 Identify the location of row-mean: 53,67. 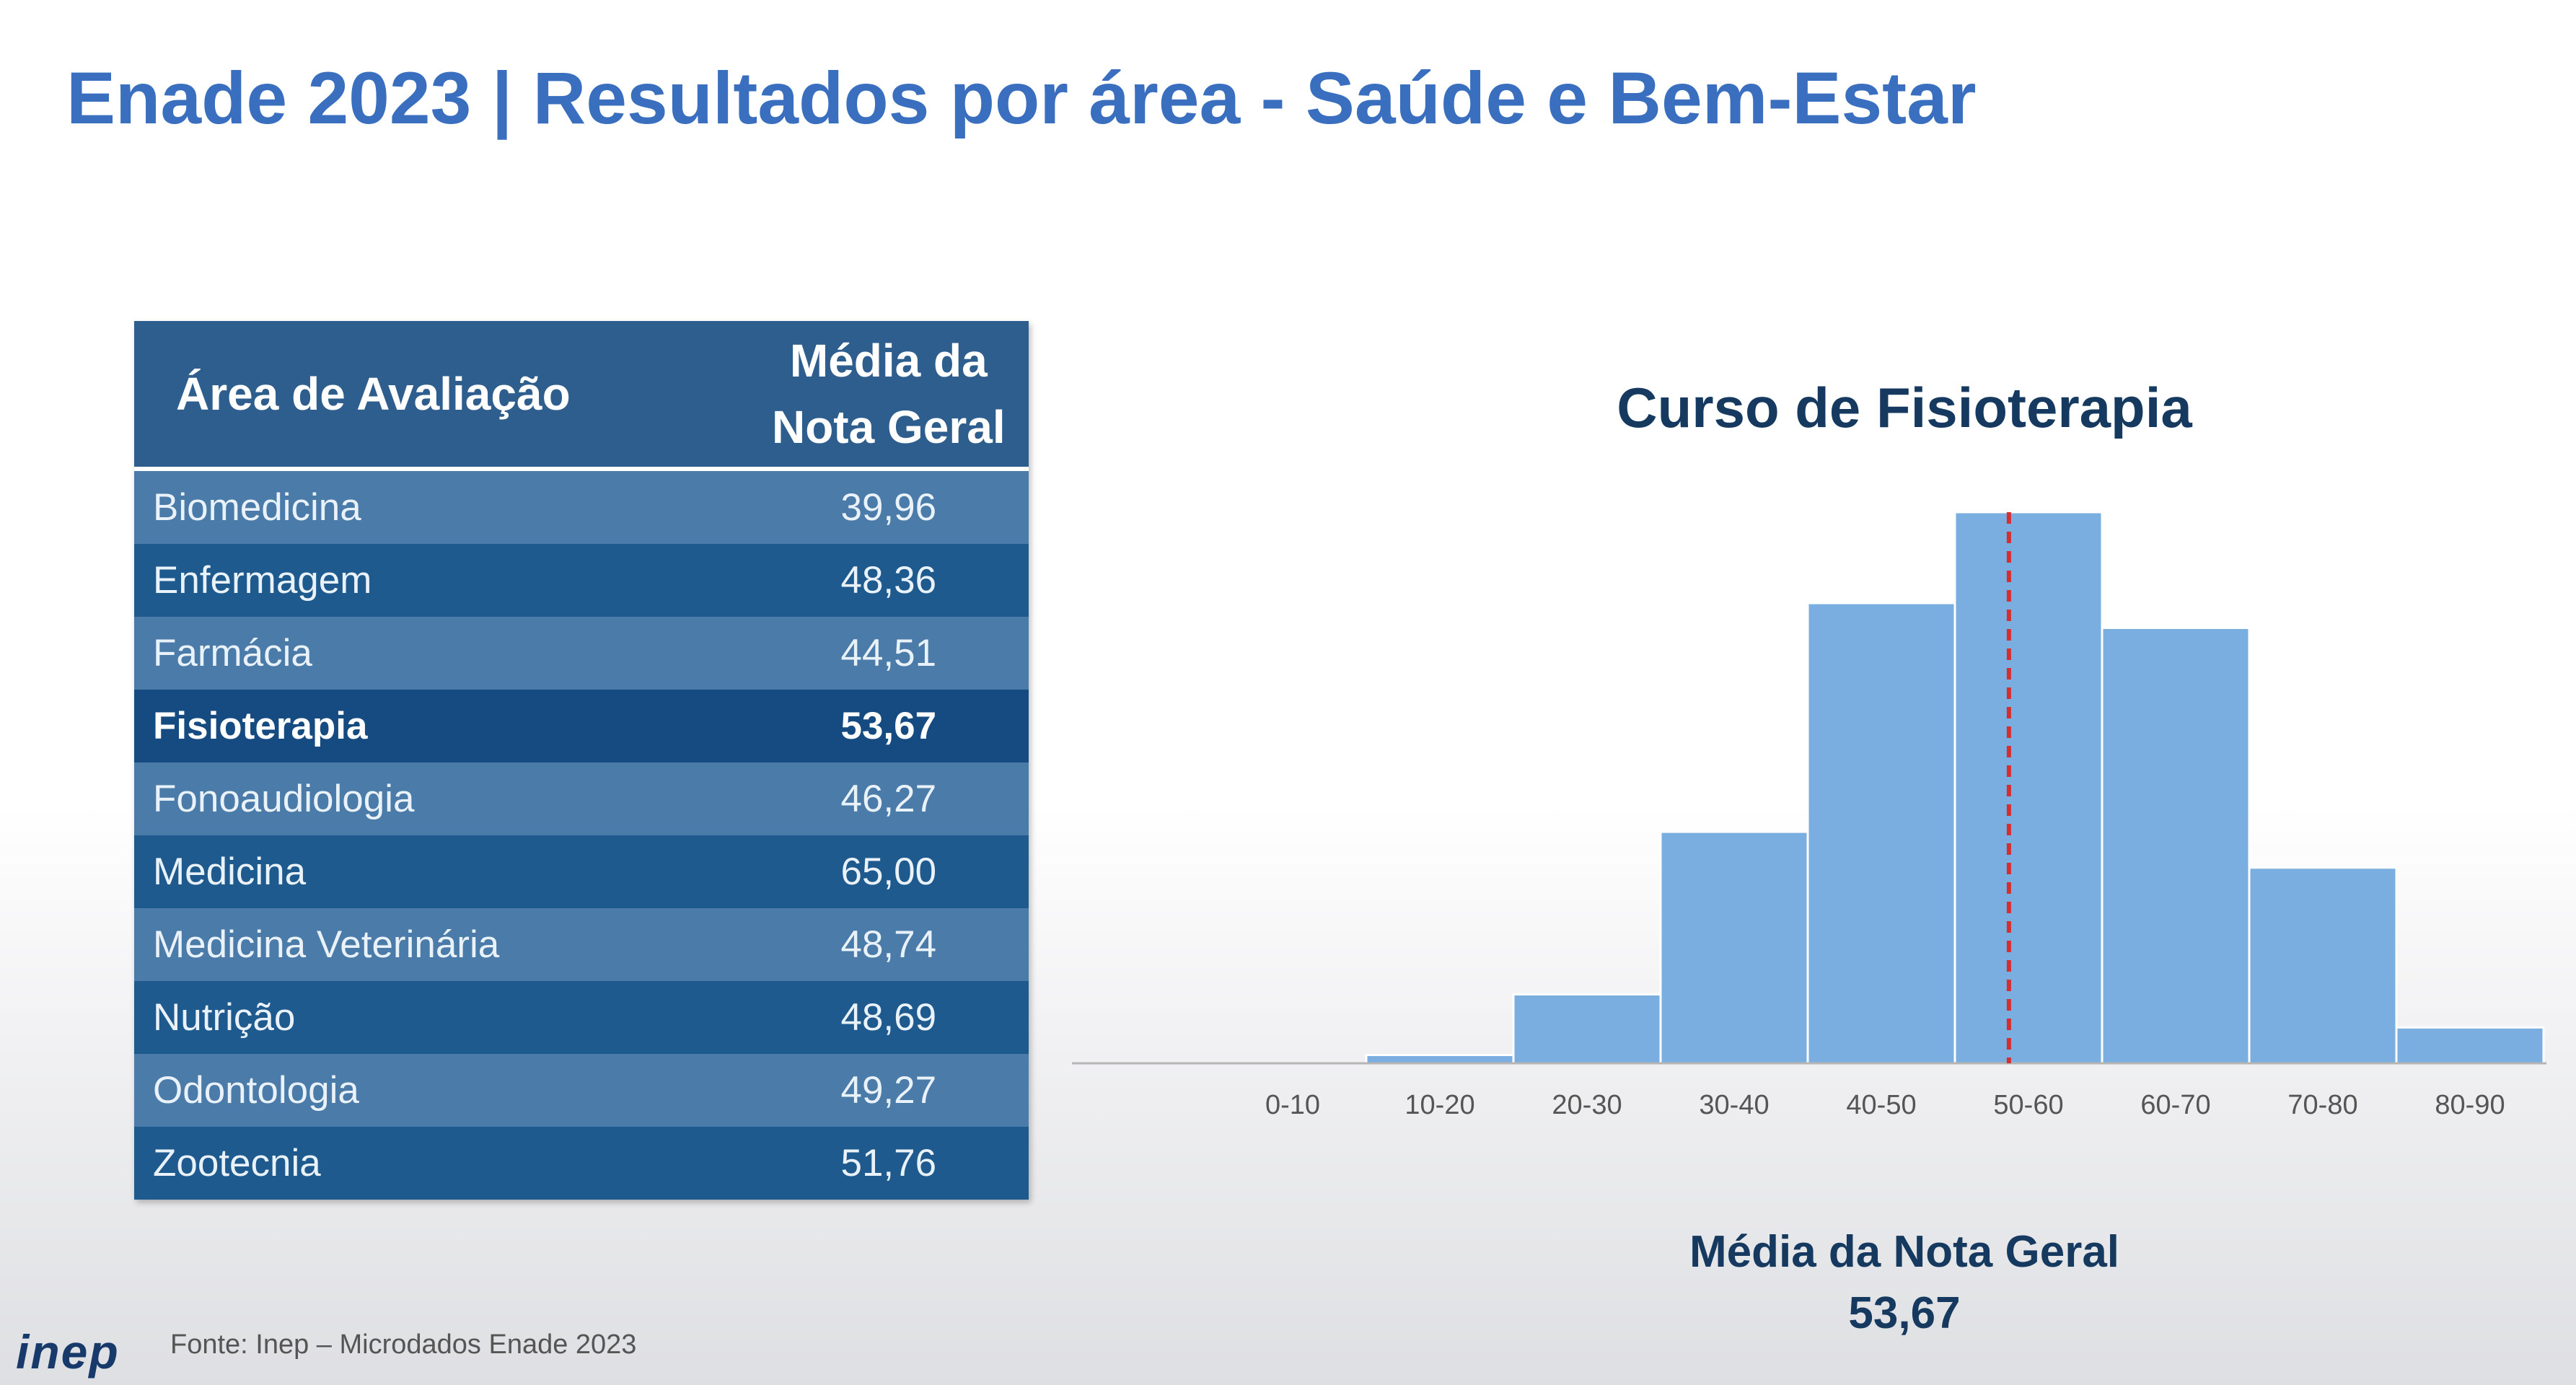
(888, 726).